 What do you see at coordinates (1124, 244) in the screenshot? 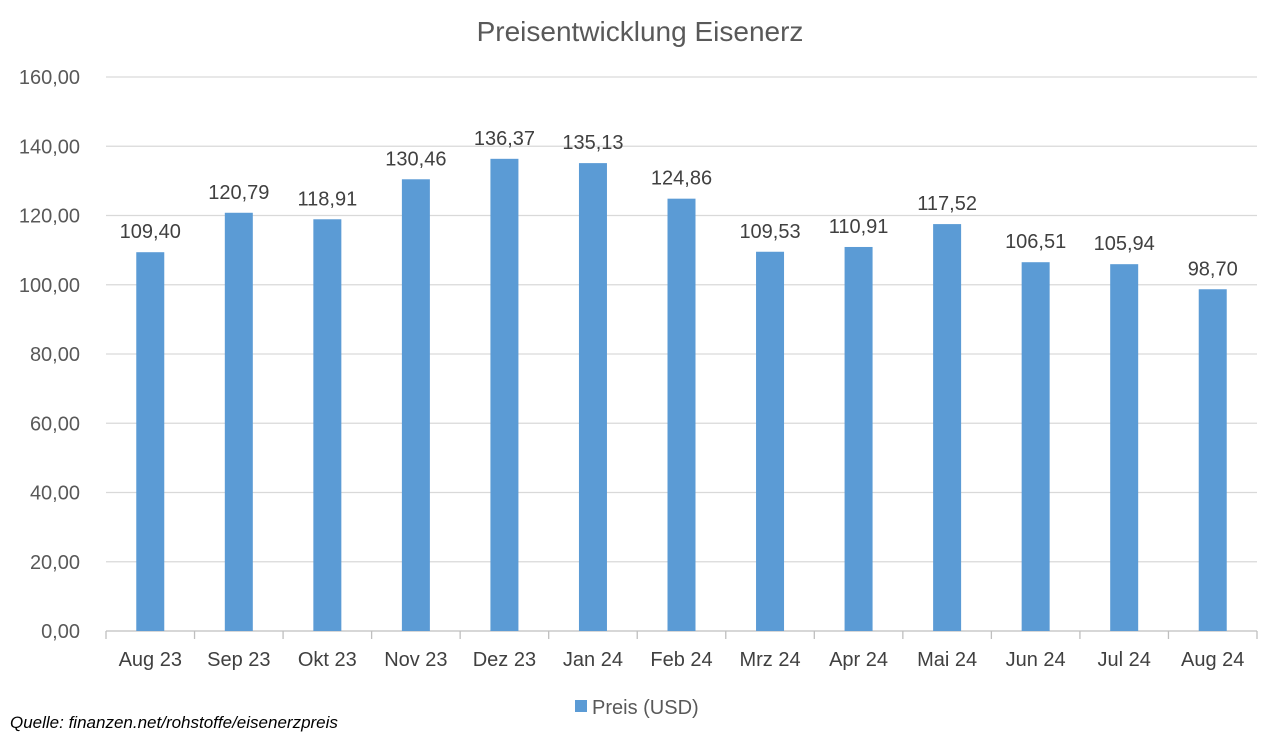
I see `data-label: 105,94` at bounding box center [1124, 244].